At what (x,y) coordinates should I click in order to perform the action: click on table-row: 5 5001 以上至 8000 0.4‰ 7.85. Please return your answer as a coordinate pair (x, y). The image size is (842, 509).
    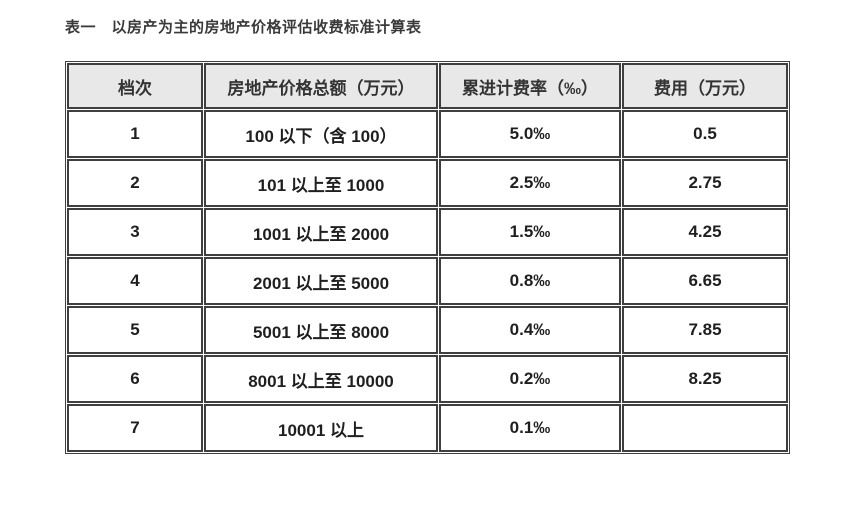
    Looking at the image, I should click on (427, 330).